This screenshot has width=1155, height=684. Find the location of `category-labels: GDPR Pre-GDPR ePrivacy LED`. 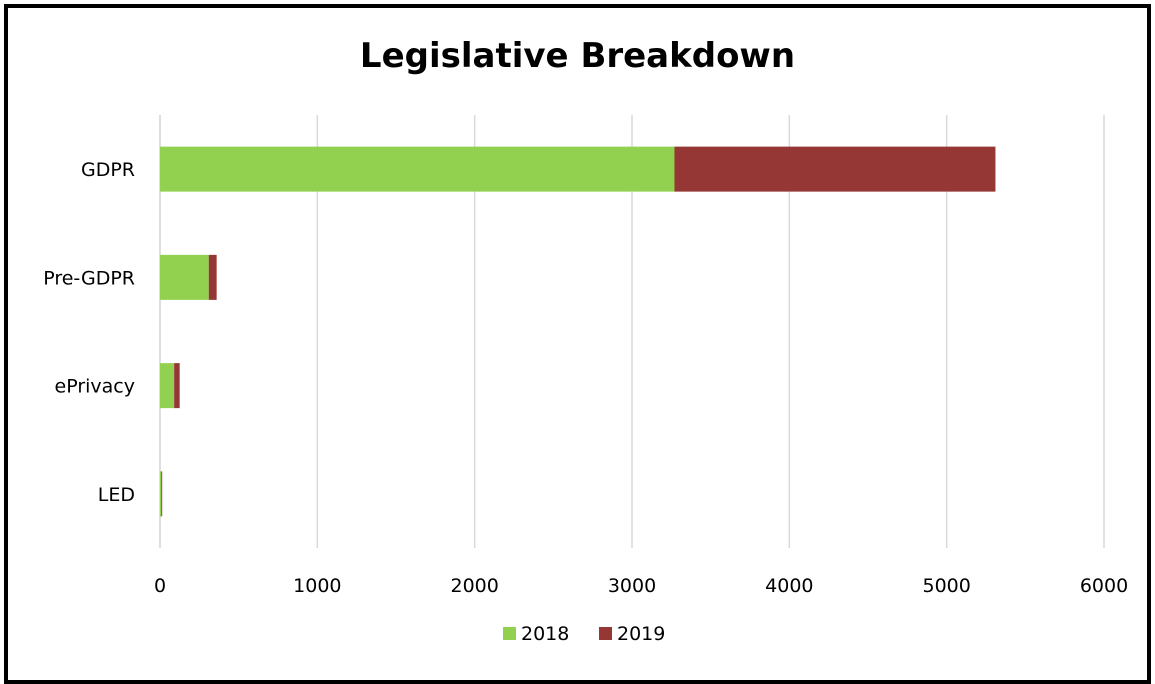

category-labels: GDPR Pre-GDPR ePrivacy LED is located at coordinates (89, 332).